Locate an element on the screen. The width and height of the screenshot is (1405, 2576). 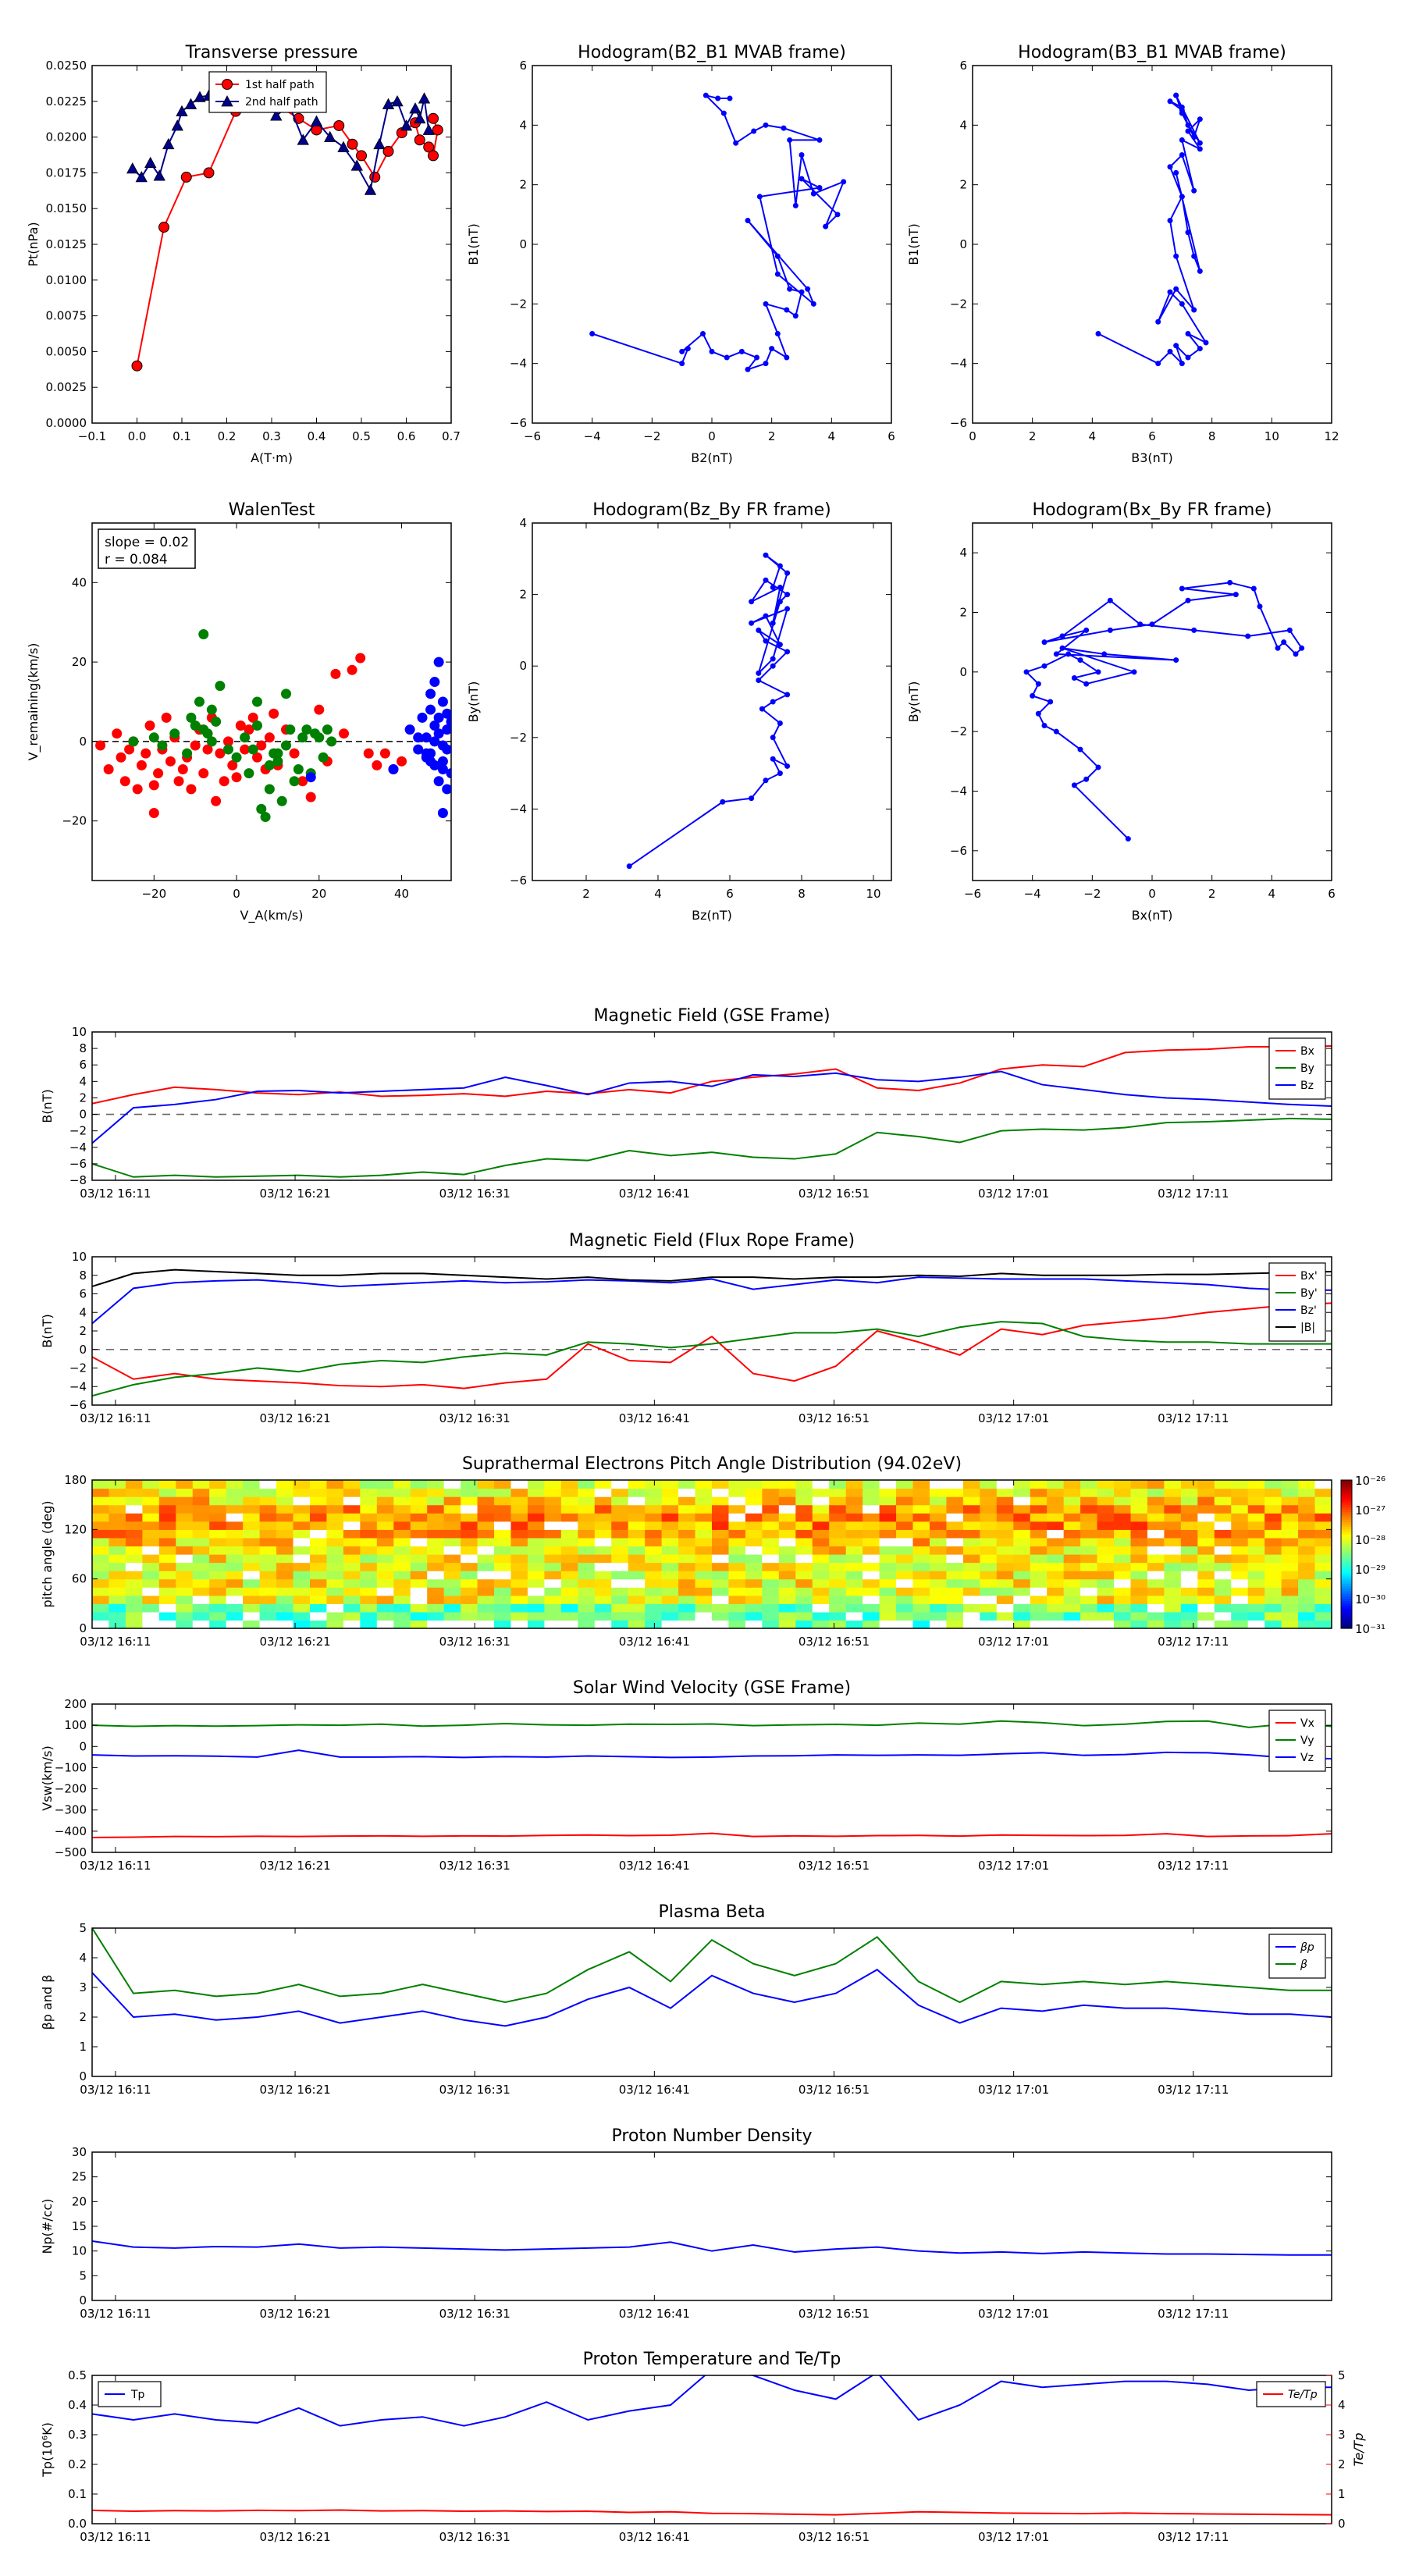
y-tick-label: 20 is located at coordinates (80, 2201).